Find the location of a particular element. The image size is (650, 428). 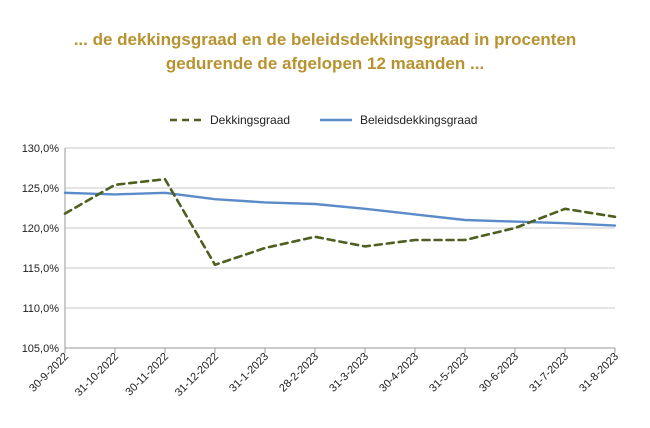

x-tick-label: 31-12-2022 is located at coordinates (197, 375).